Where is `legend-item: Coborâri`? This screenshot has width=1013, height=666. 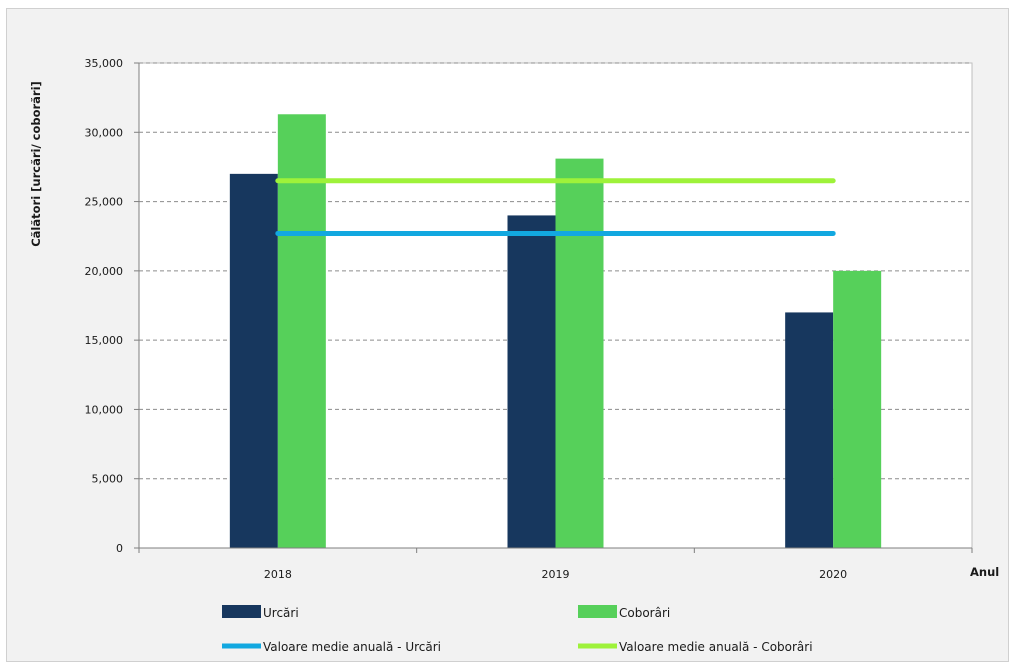 legend-item: Coborâri is located at coordinates (624, 612).